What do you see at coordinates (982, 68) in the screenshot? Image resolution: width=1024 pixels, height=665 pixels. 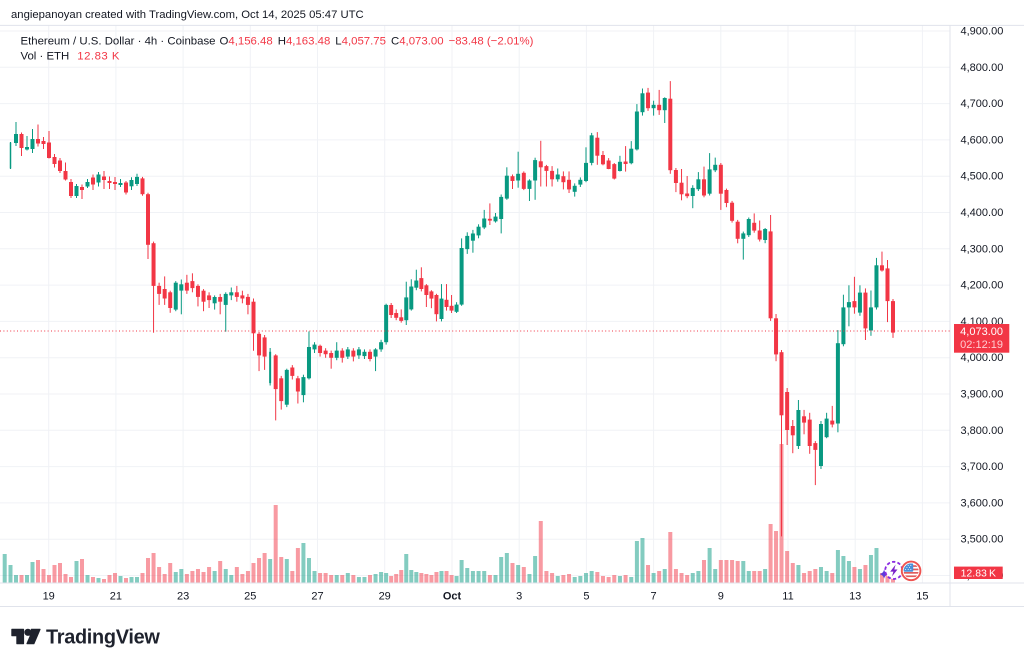 I see `svg-text: 4,800.00` at bounding box center [982, 68].